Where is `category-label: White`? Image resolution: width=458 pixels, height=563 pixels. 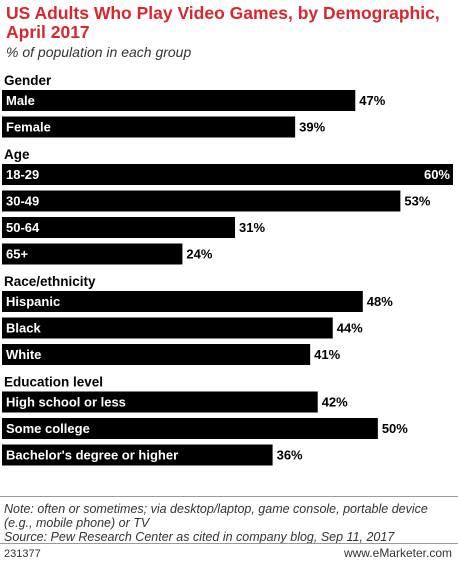
category-label: White is located at coordinates (23, 354).